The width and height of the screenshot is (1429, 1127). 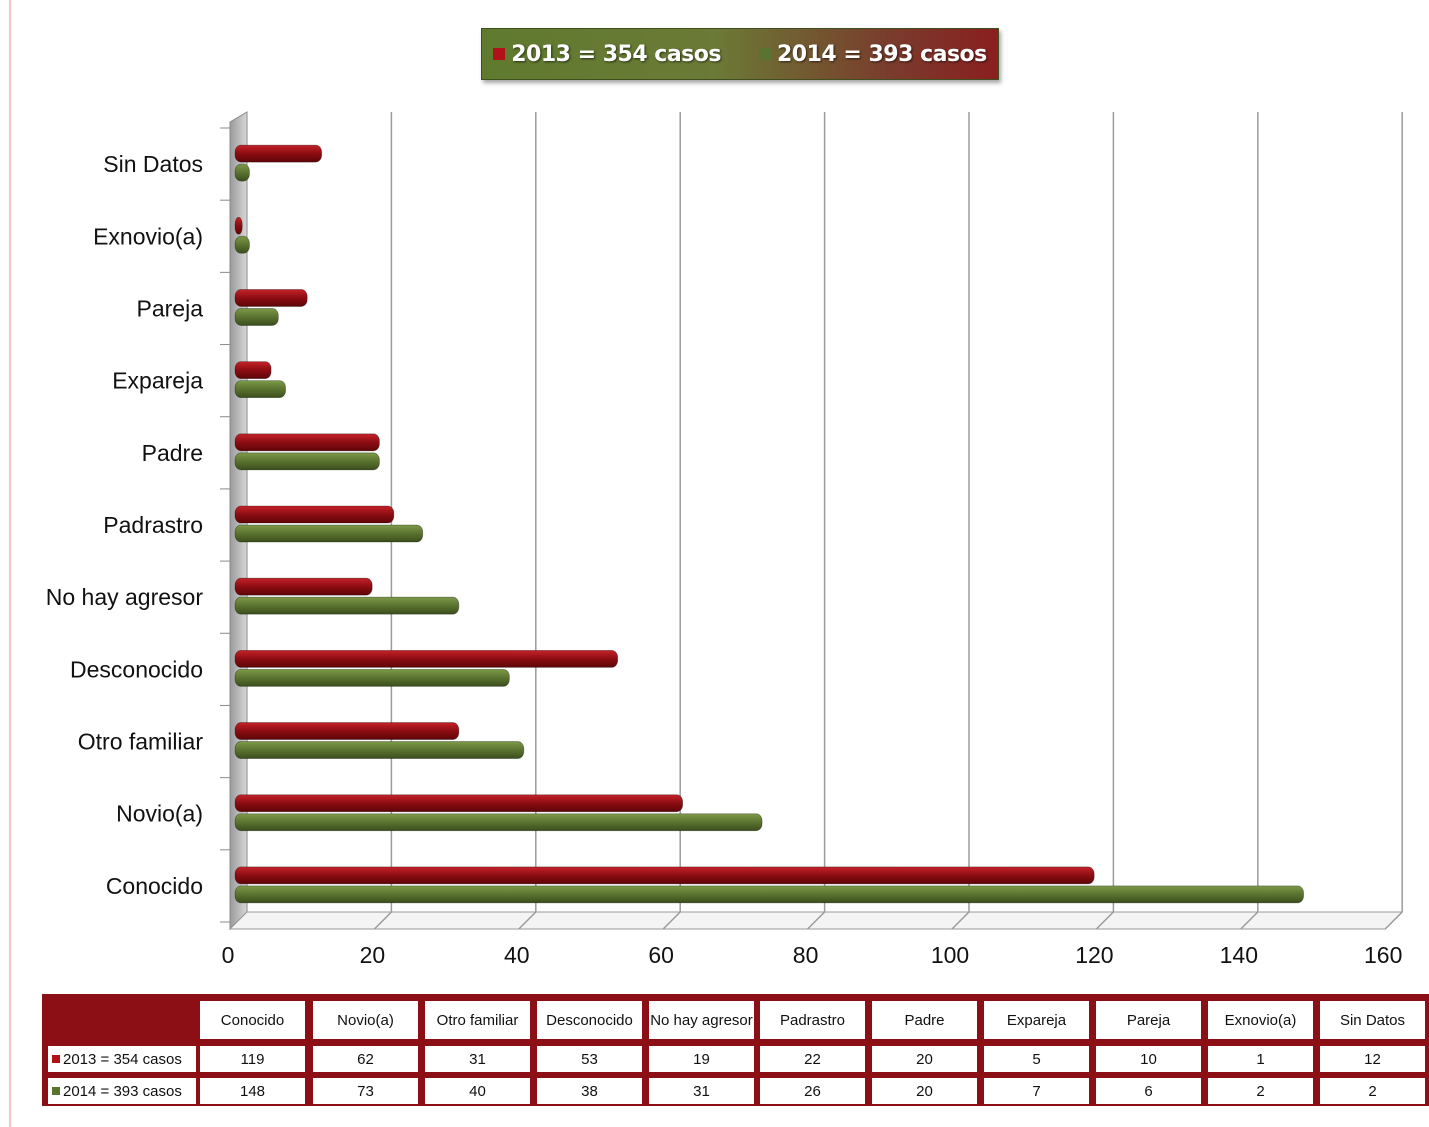 What do you see at coordinates (329, 533) in the screenshot?
I see `bar-2014-Padrastro` at bounding box center [329, 533].